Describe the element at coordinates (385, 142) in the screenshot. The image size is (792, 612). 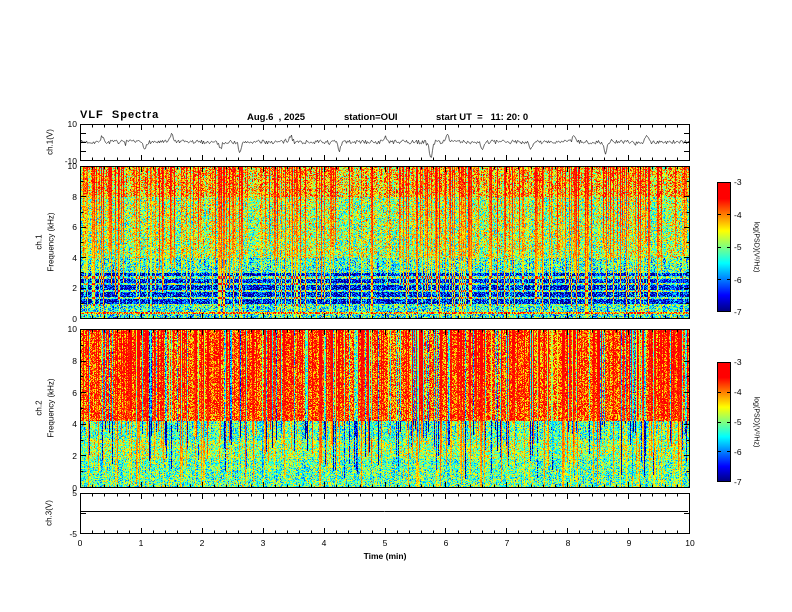
I see `ch1-waveform-canvas` at that location.